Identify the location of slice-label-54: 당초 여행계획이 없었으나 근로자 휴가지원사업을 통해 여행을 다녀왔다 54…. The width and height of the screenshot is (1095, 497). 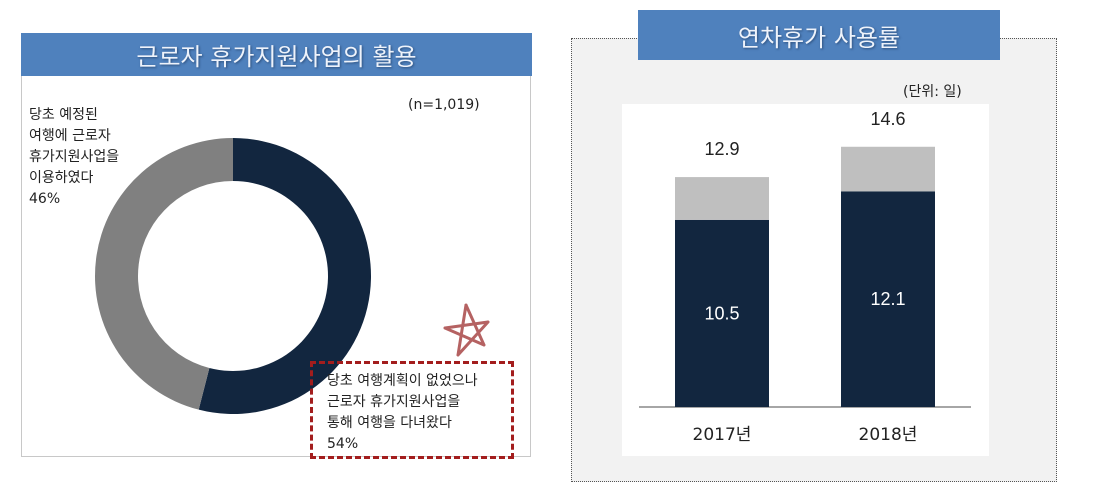
(402, 413).